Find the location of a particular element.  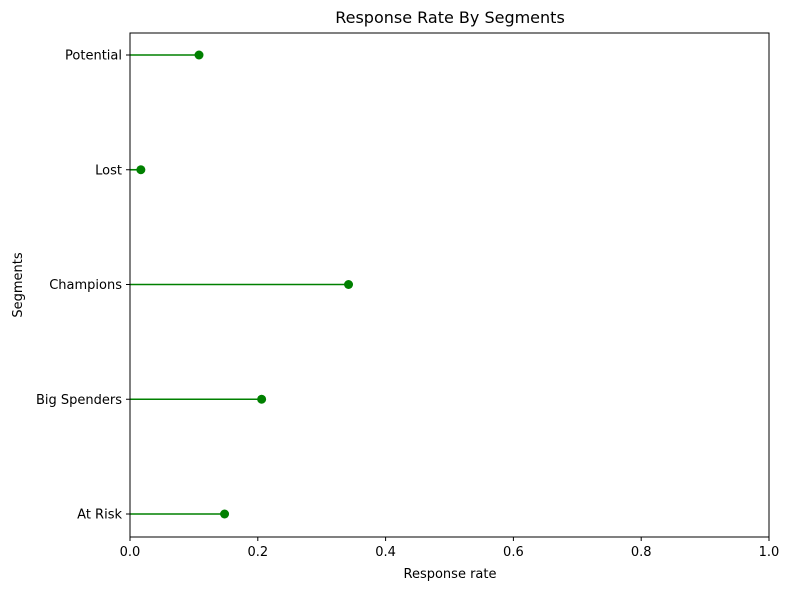

x-tick-label-1: 0.2 is located at coordinates (257, 552).